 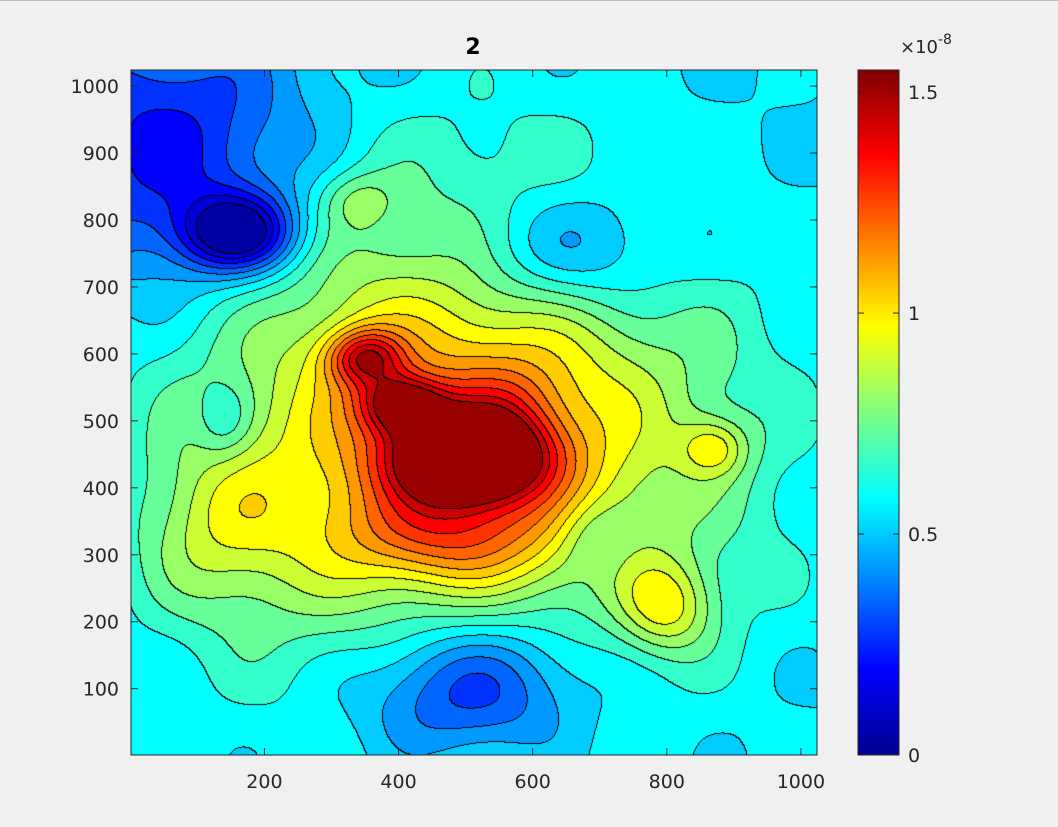 What do you see at coordinates (904, 399) in the screenshot?
I see `colorbar: 0 0.5 1 1.5 ×10⁻⁸` at bounding box center [904, 399].